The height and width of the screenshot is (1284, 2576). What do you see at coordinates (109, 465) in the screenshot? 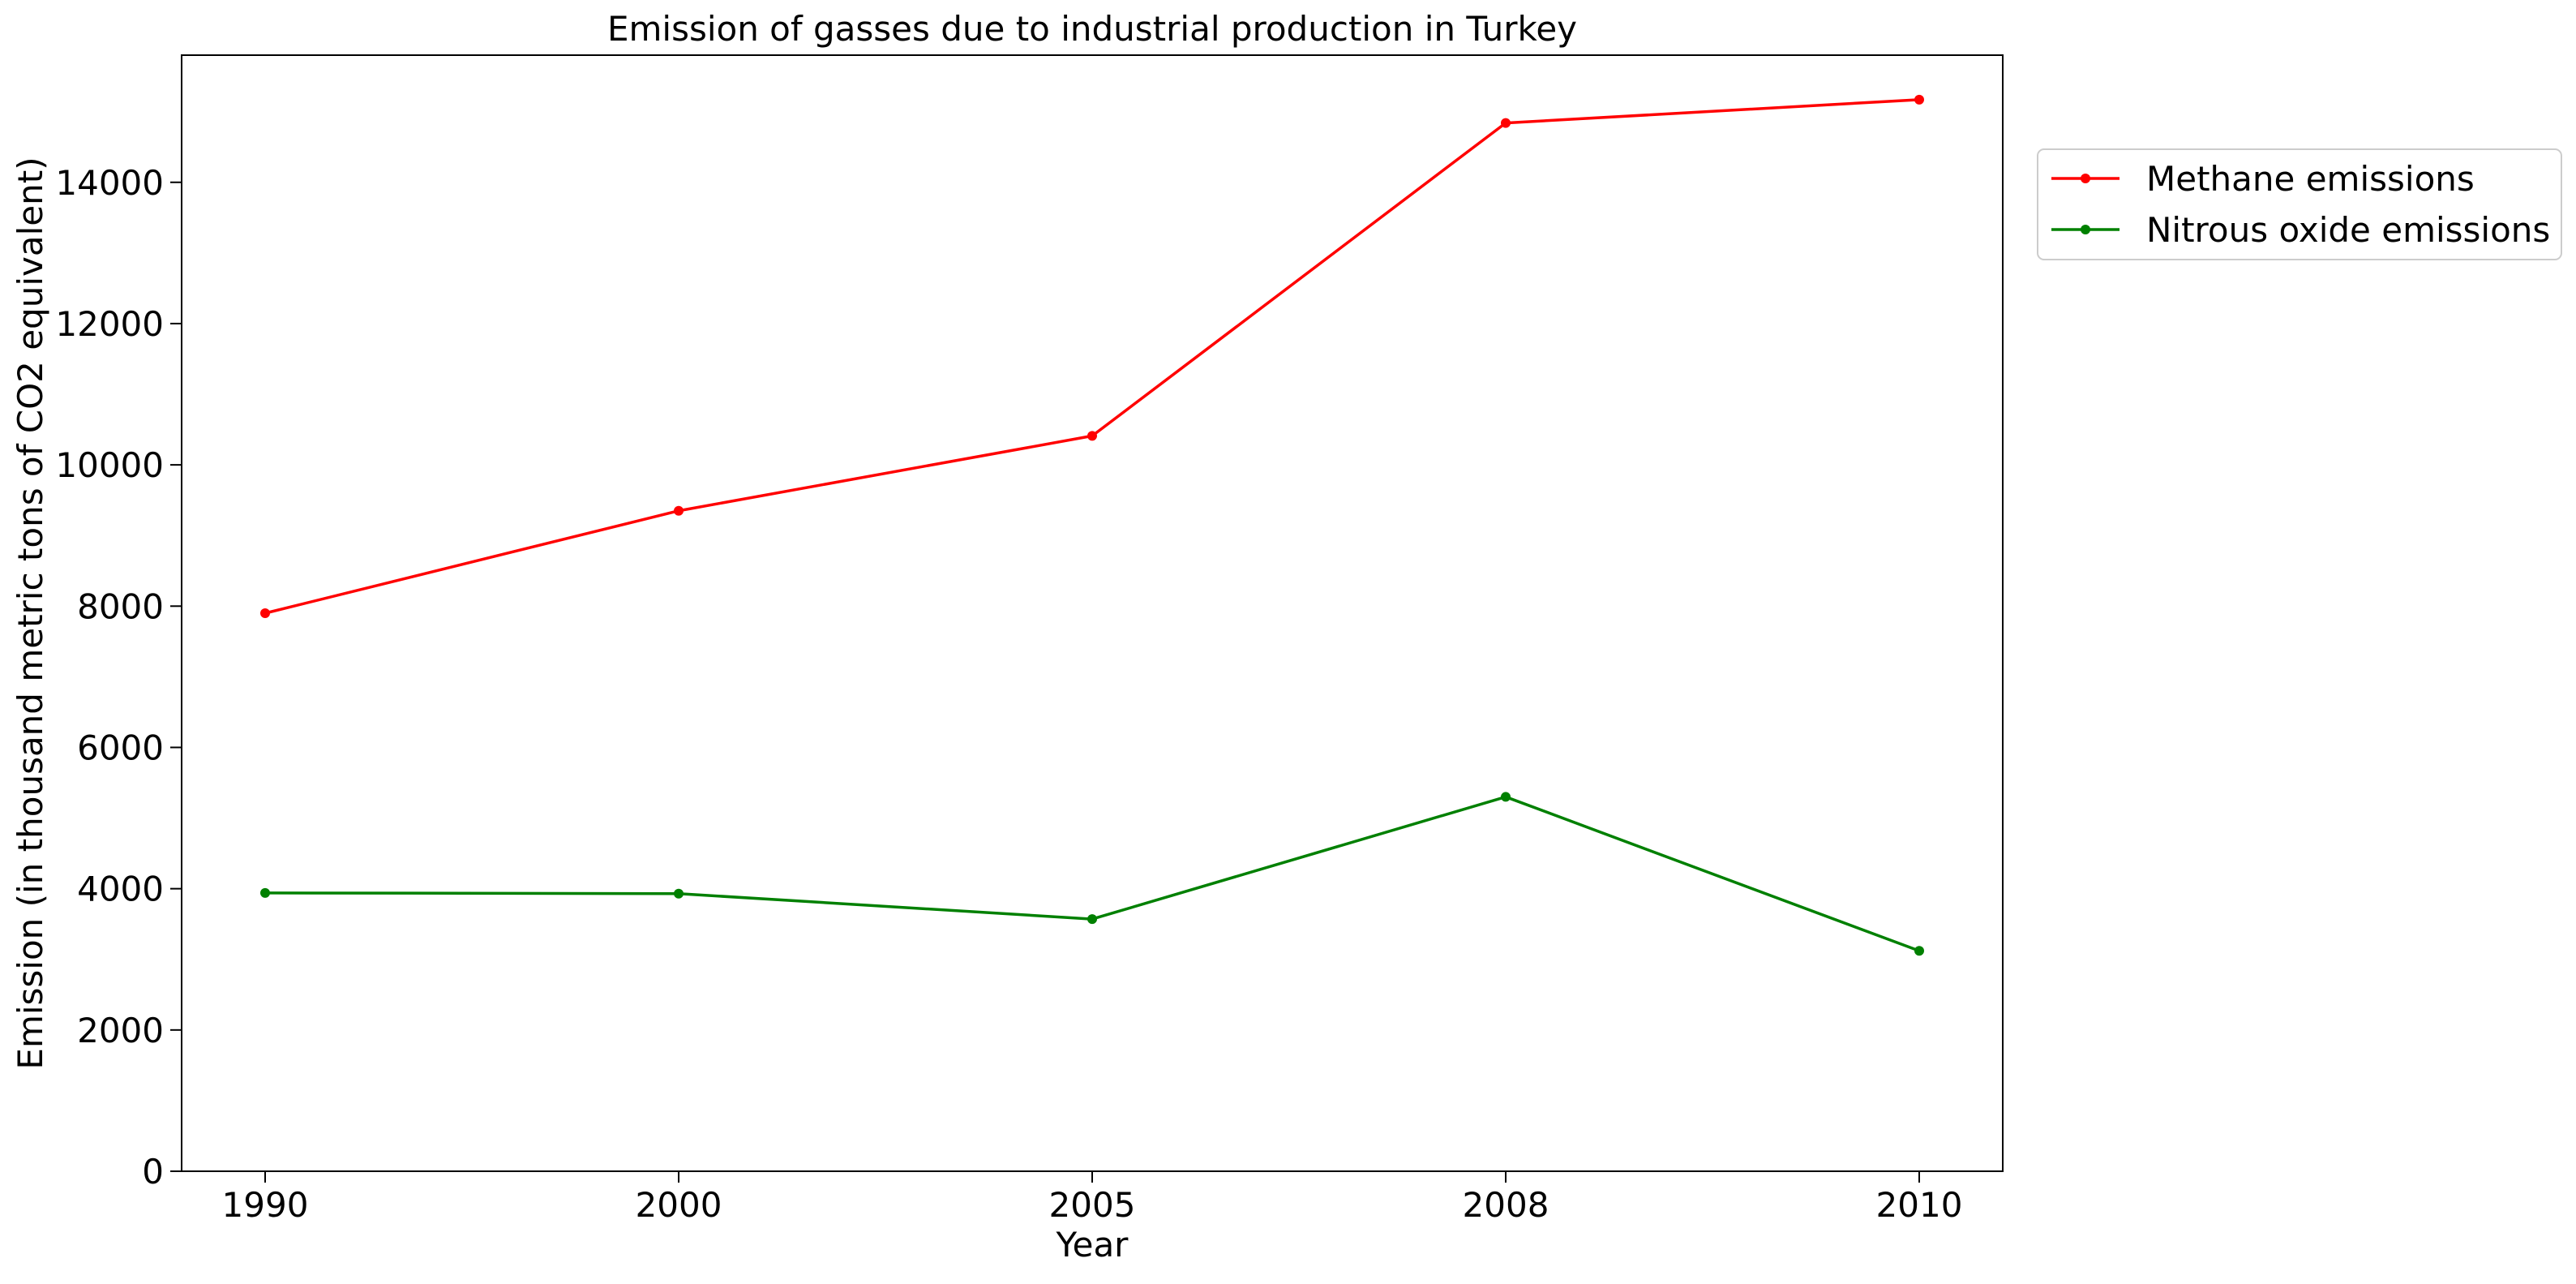
I see `y-tick-label: 10000` at bounding box center [109, 465].